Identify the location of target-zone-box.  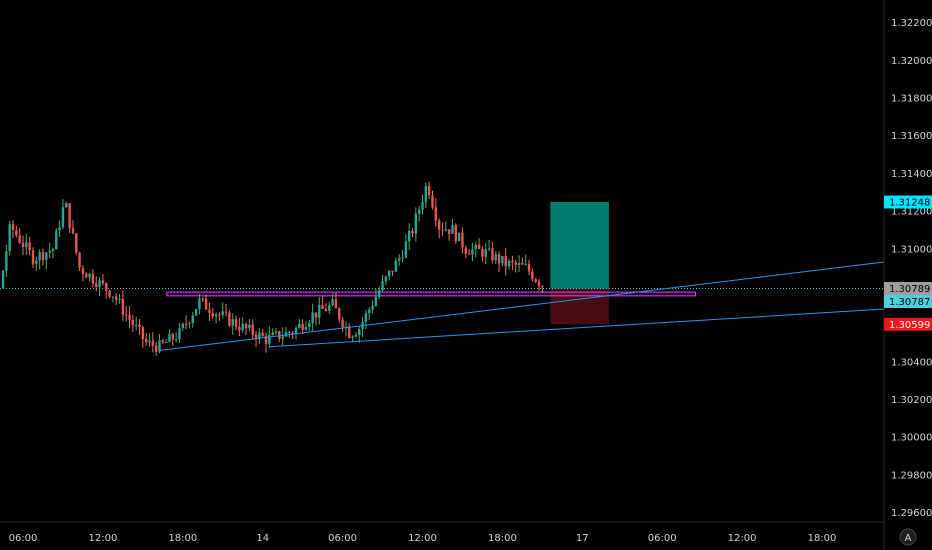
(579, 245).